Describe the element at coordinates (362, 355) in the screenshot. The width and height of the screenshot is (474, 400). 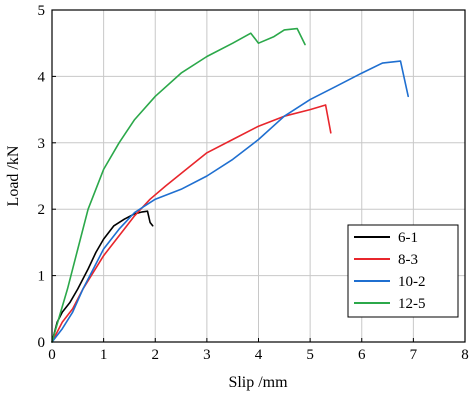
I see `x-tick-label: 6` at that location.